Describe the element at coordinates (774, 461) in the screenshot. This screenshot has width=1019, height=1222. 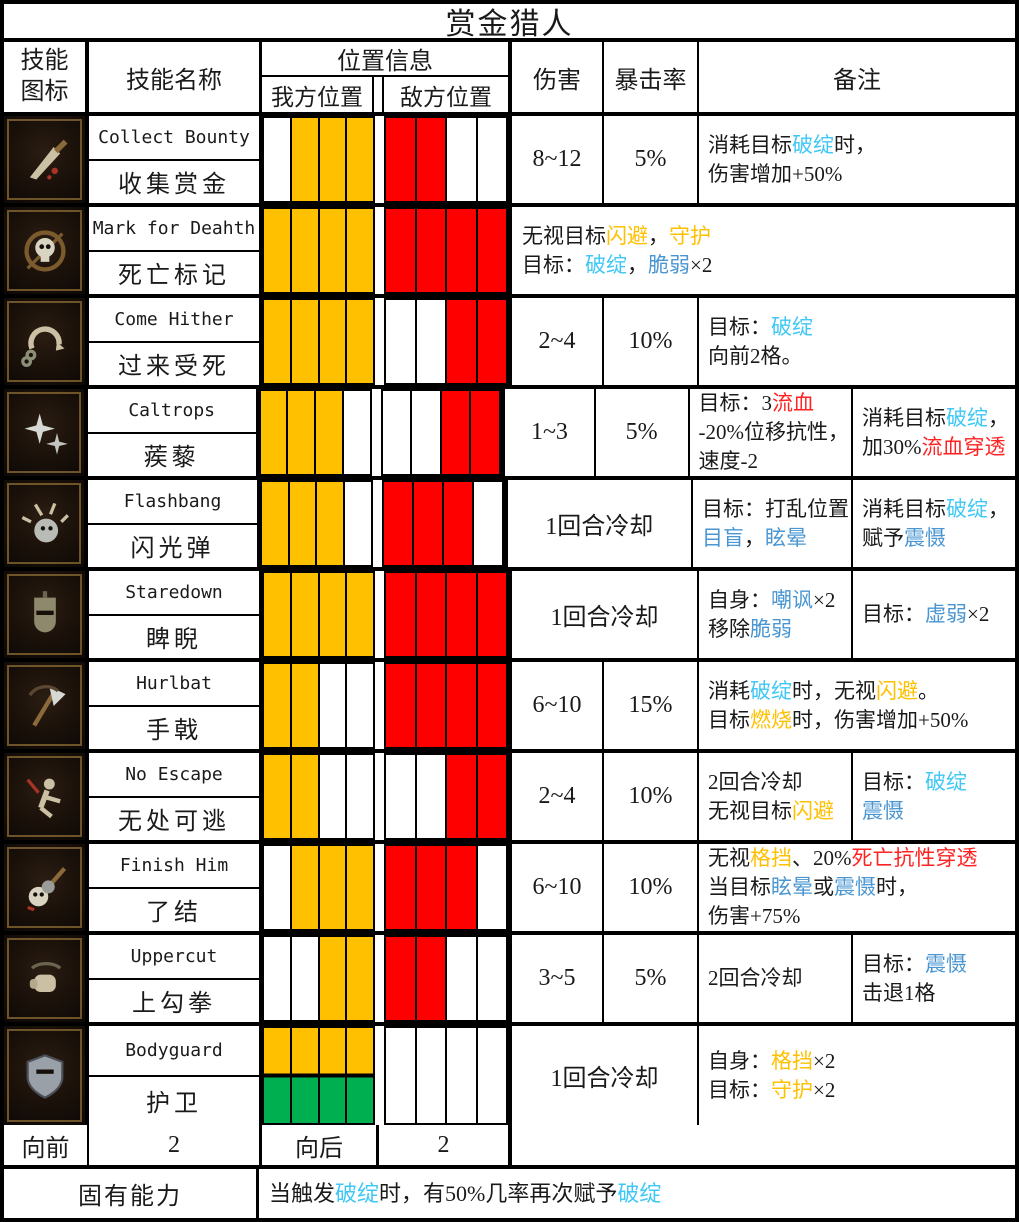
I see `note-line: 速度-2` at that location.